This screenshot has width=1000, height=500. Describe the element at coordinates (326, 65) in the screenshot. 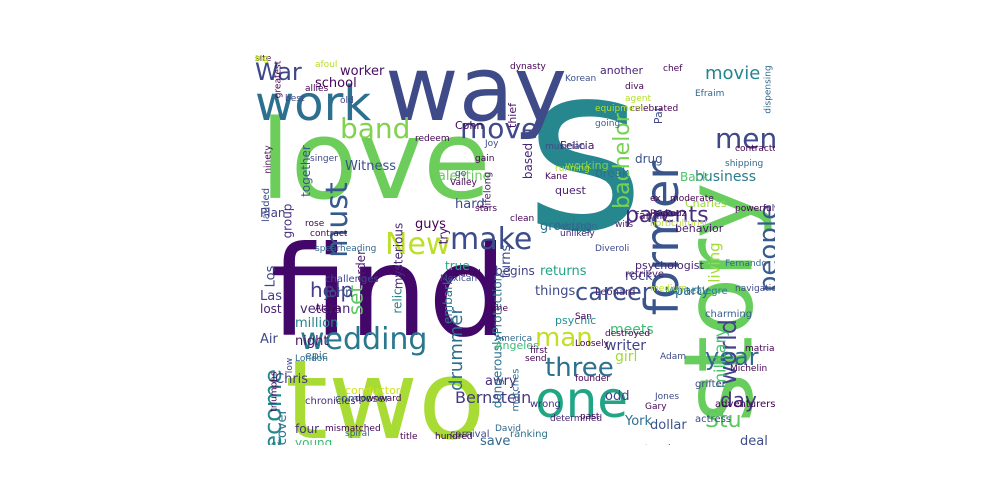

I see `cloud-word: afoul` at that location.